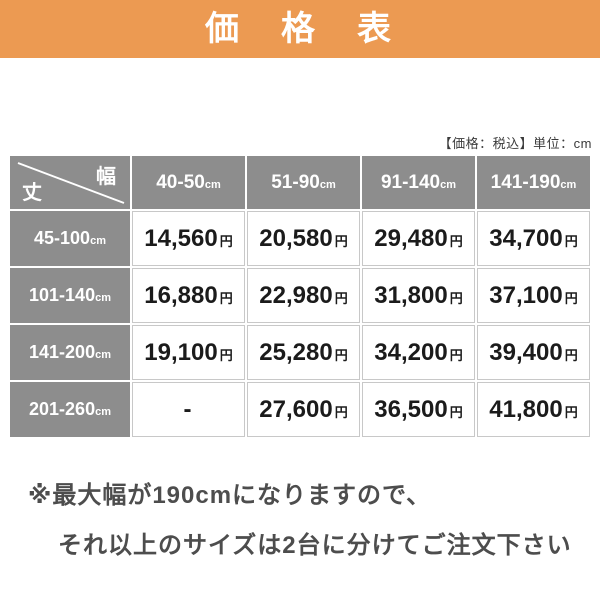 This screenshot has width=600, height=600. Describe the element at coordinates (533, 295) in the screenshot. I see `price-cell: 37,100 円` at that location.